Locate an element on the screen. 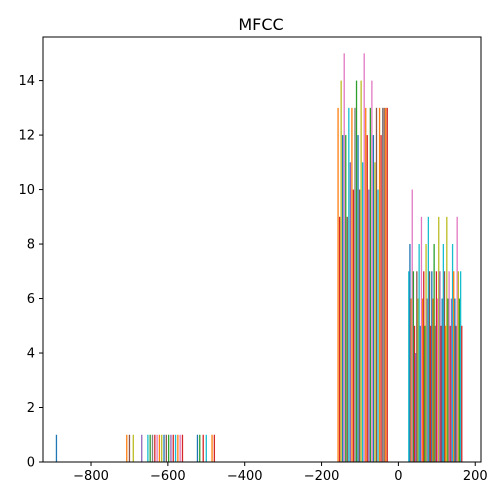 This screenshot has height=500, width=500. x-tick-label: 0 is located at coordinates (398, 476).